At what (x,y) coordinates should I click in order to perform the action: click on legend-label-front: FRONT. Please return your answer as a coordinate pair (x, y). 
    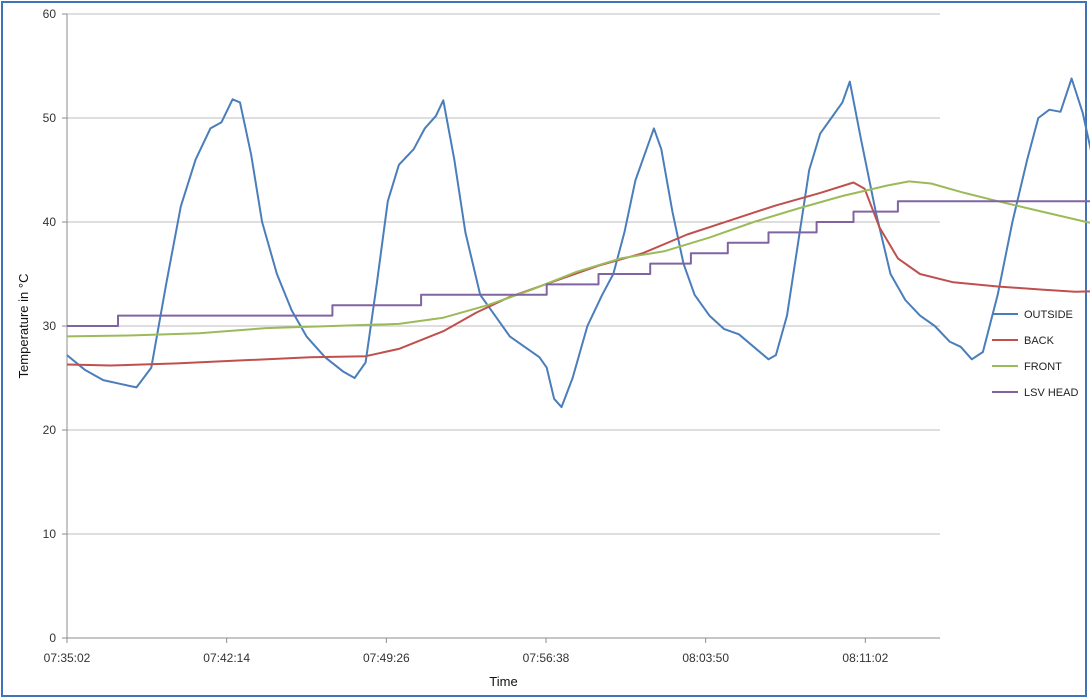
    Looking at the image, I should click on (1043, 367).